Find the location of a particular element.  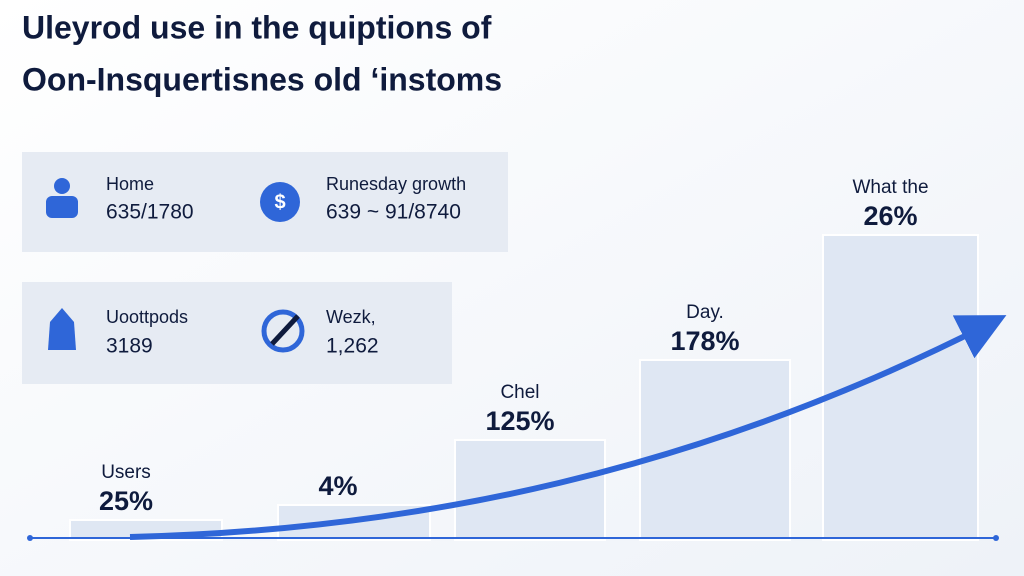

title-line: Oon-Insquertisnes old ‘instoms is located at coordinates (262, 79).